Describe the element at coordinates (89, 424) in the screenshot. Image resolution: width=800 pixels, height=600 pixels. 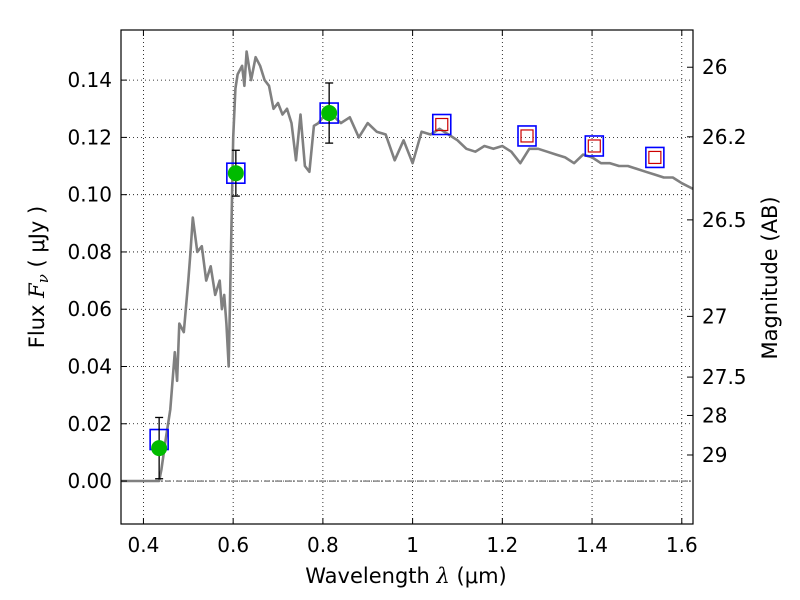
I see `y-tick-label: 0.02` at that location.